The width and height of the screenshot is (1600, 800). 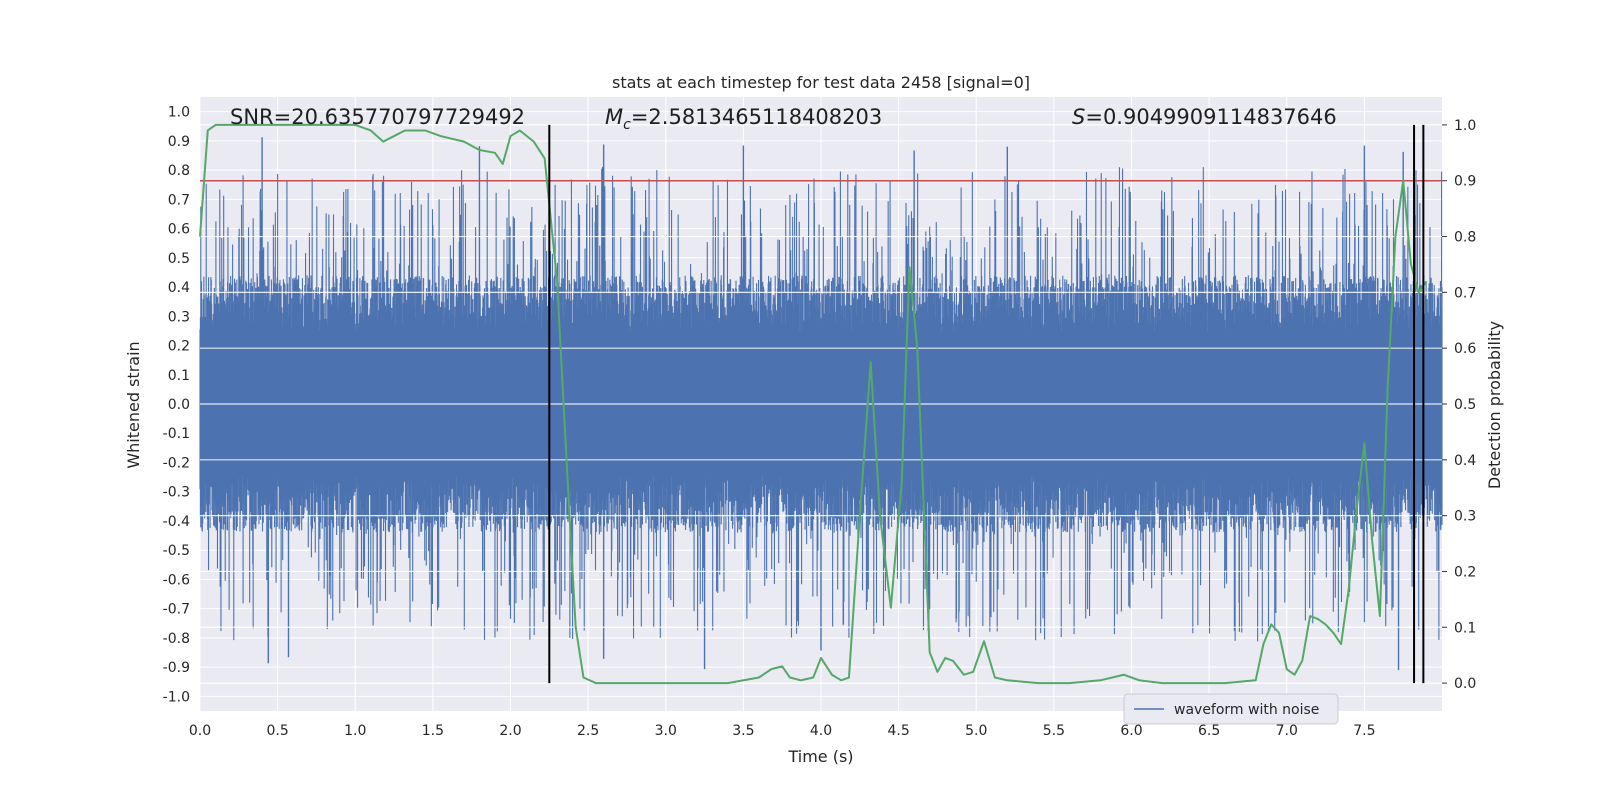 I want to click on y-tick-label: 0.6, so click(x=179, y=230).